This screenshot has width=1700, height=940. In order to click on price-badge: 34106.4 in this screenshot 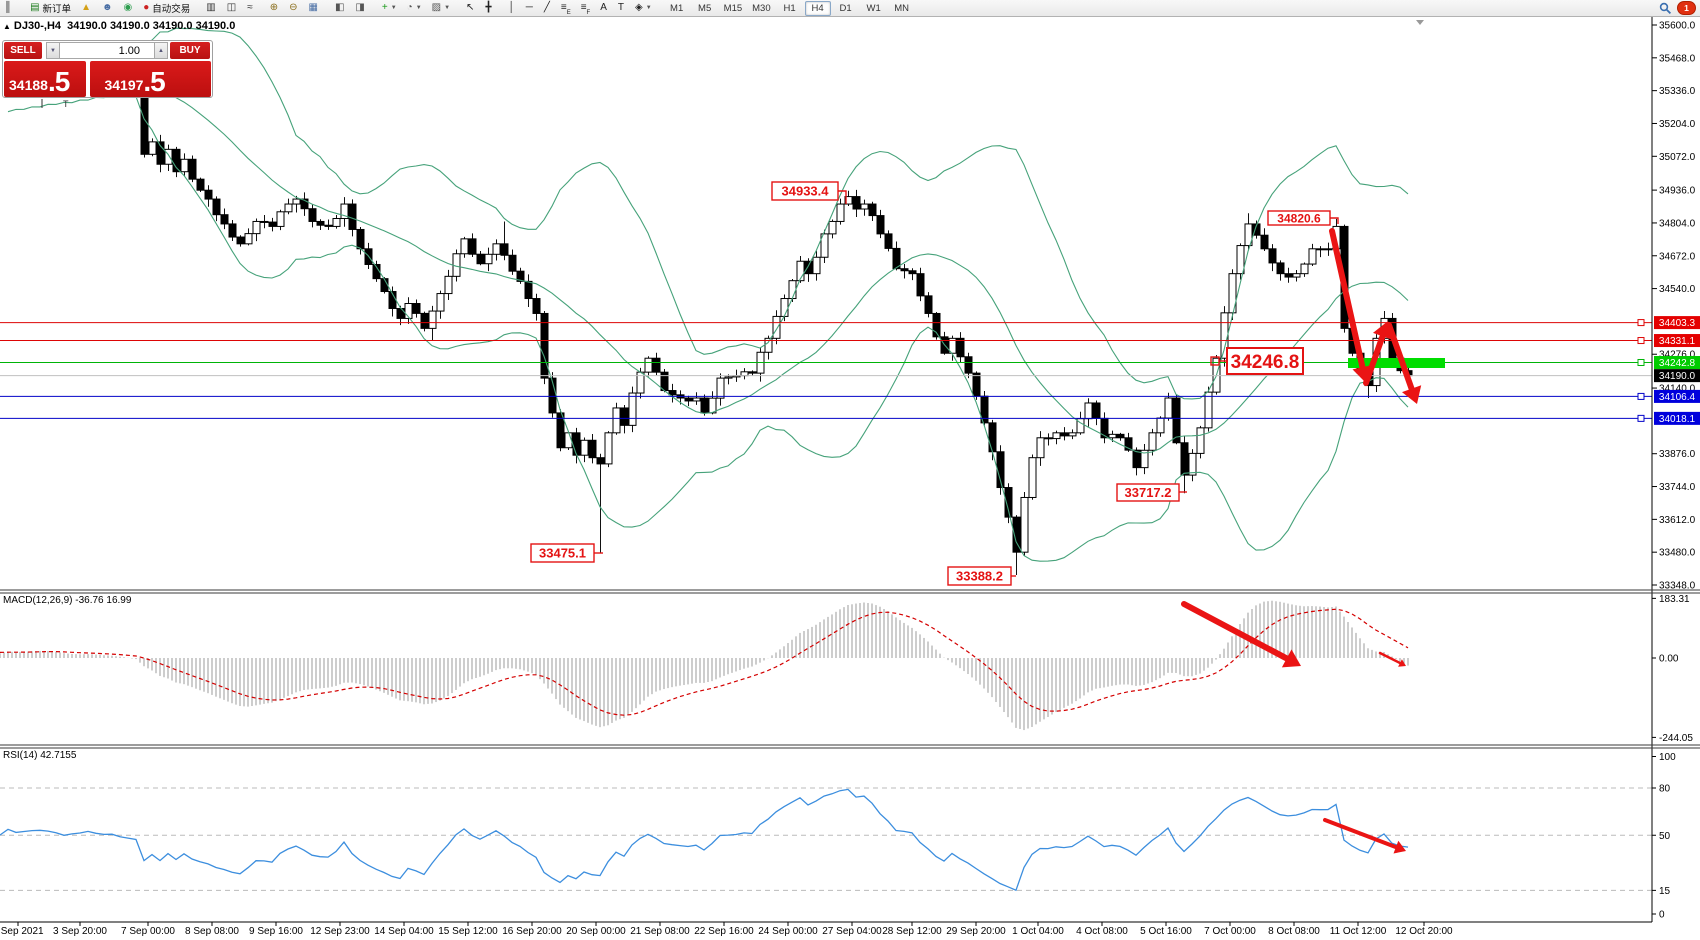, I will do `click(1677, 396)`.